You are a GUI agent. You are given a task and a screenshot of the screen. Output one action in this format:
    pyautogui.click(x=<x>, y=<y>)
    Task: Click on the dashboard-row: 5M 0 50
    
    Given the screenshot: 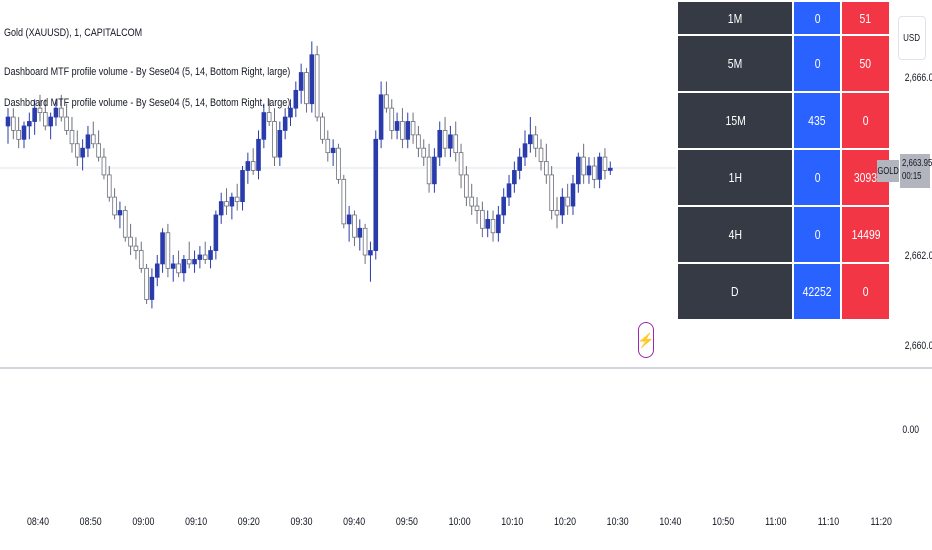 What is the action you would take?
    pyautogui.click(x=783, y=63)
    